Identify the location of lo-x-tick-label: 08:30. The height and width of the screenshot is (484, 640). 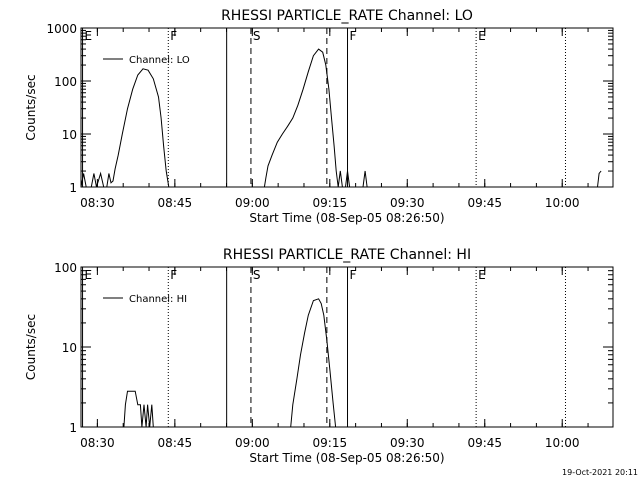
(97, 203).